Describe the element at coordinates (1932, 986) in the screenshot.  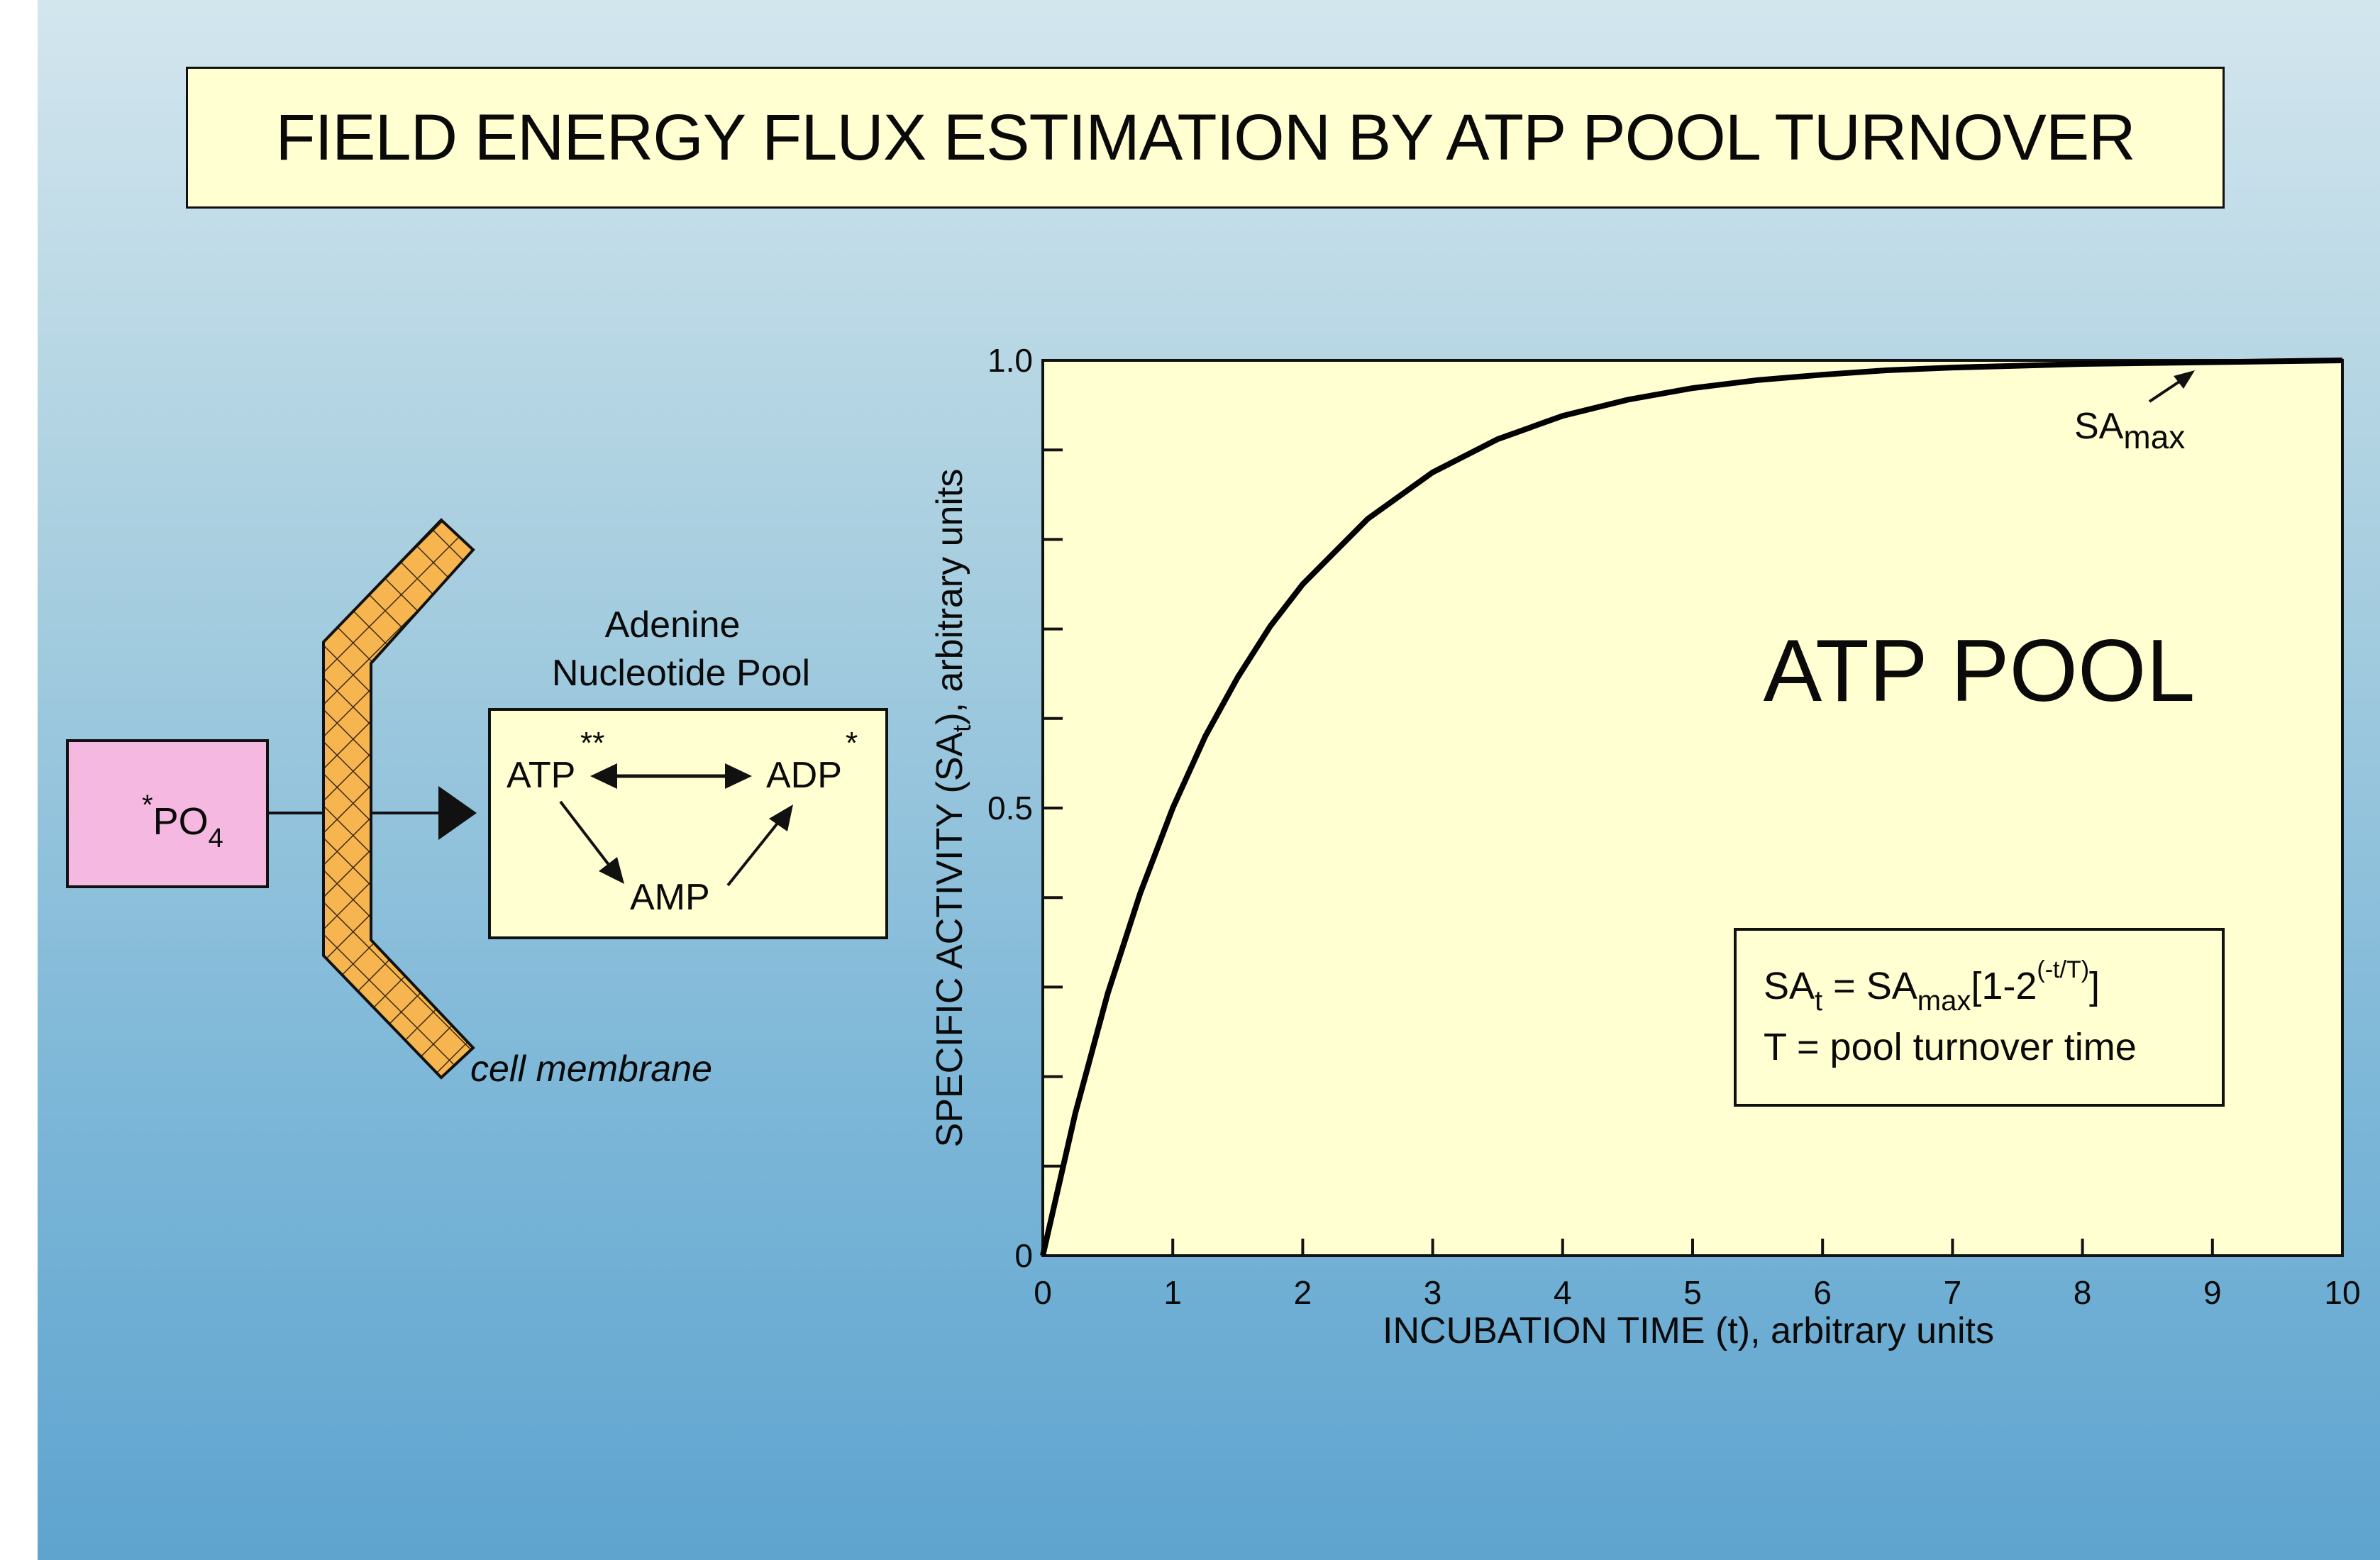
I see `formula-line1: SAt = SAmax[1-2(-t/T)]` at that location.